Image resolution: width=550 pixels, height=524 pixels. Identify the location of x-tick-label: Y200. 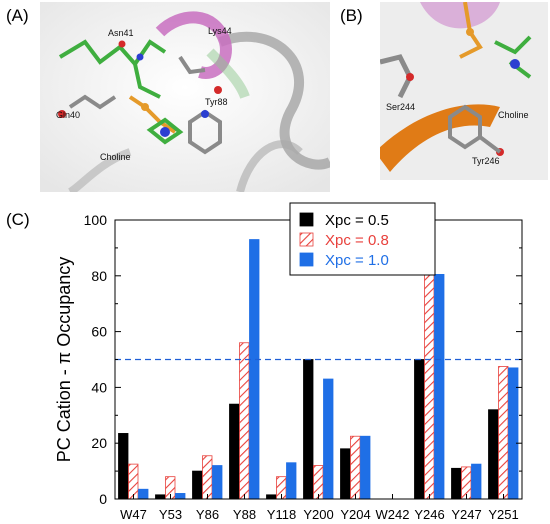
(318, 514).